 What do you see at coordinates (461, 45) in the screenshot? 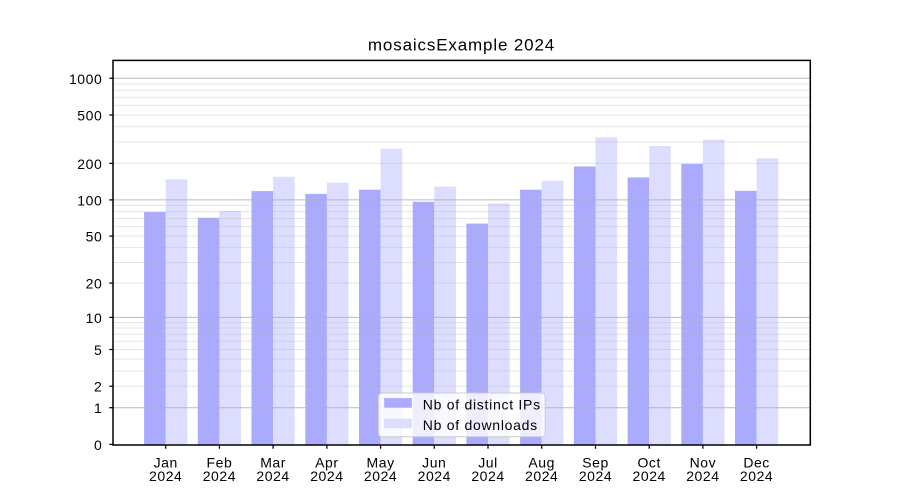
I see `svg-text: mosaicsExample 2024` at bounding box center [461, 45].